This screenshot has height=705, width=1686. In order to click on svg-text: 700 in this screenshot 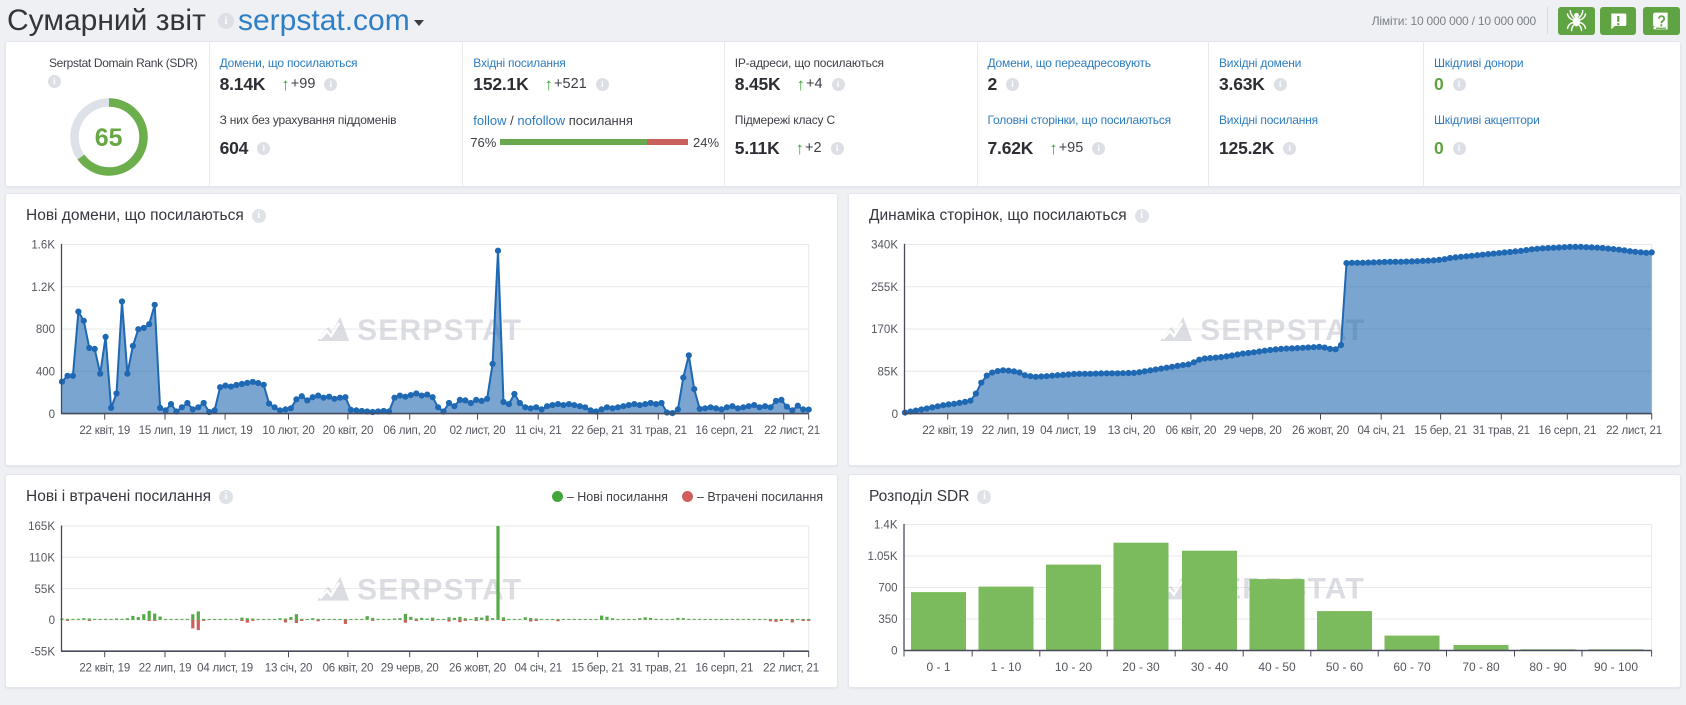, I will do `click(887, 589)`.